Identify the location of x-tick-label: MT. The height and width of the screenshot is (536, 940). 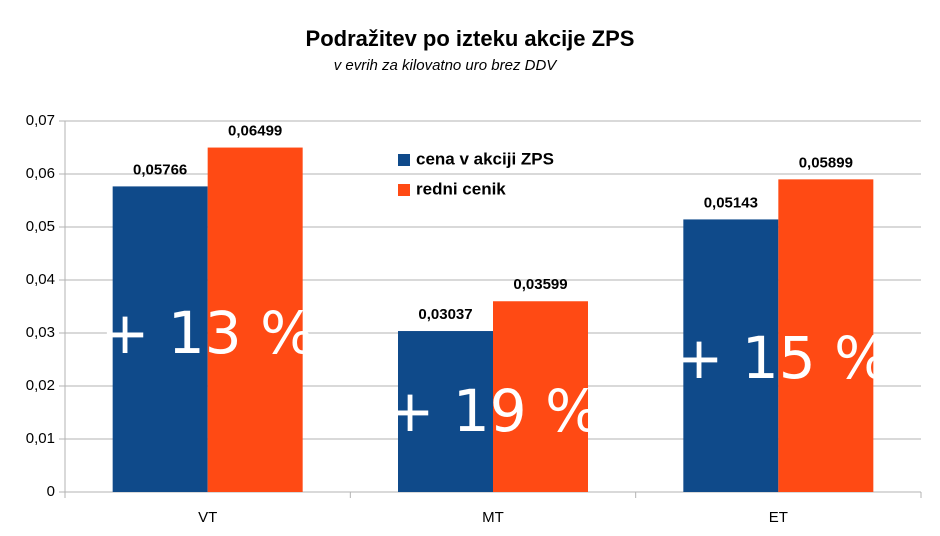
(493, 517).